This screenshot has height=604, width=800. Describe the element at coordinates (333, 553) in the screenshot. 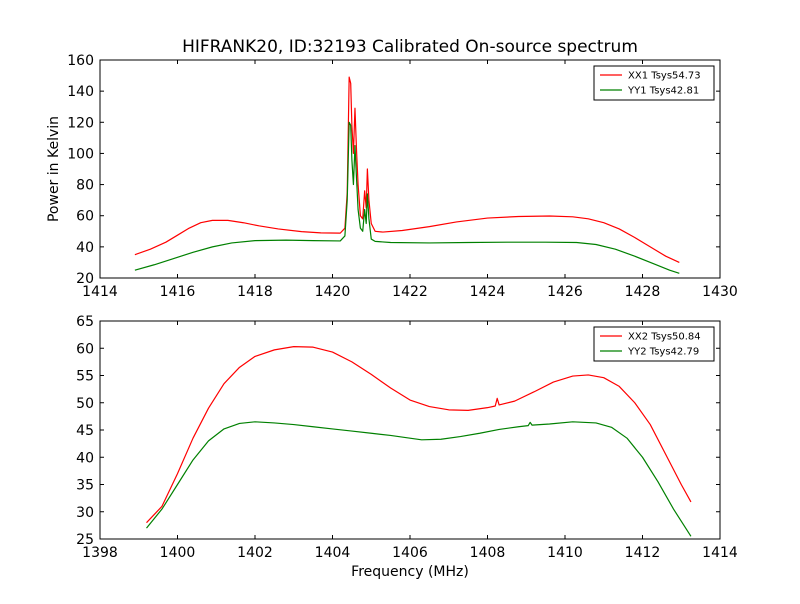

I see `x-tick-label: 1404` at that location.